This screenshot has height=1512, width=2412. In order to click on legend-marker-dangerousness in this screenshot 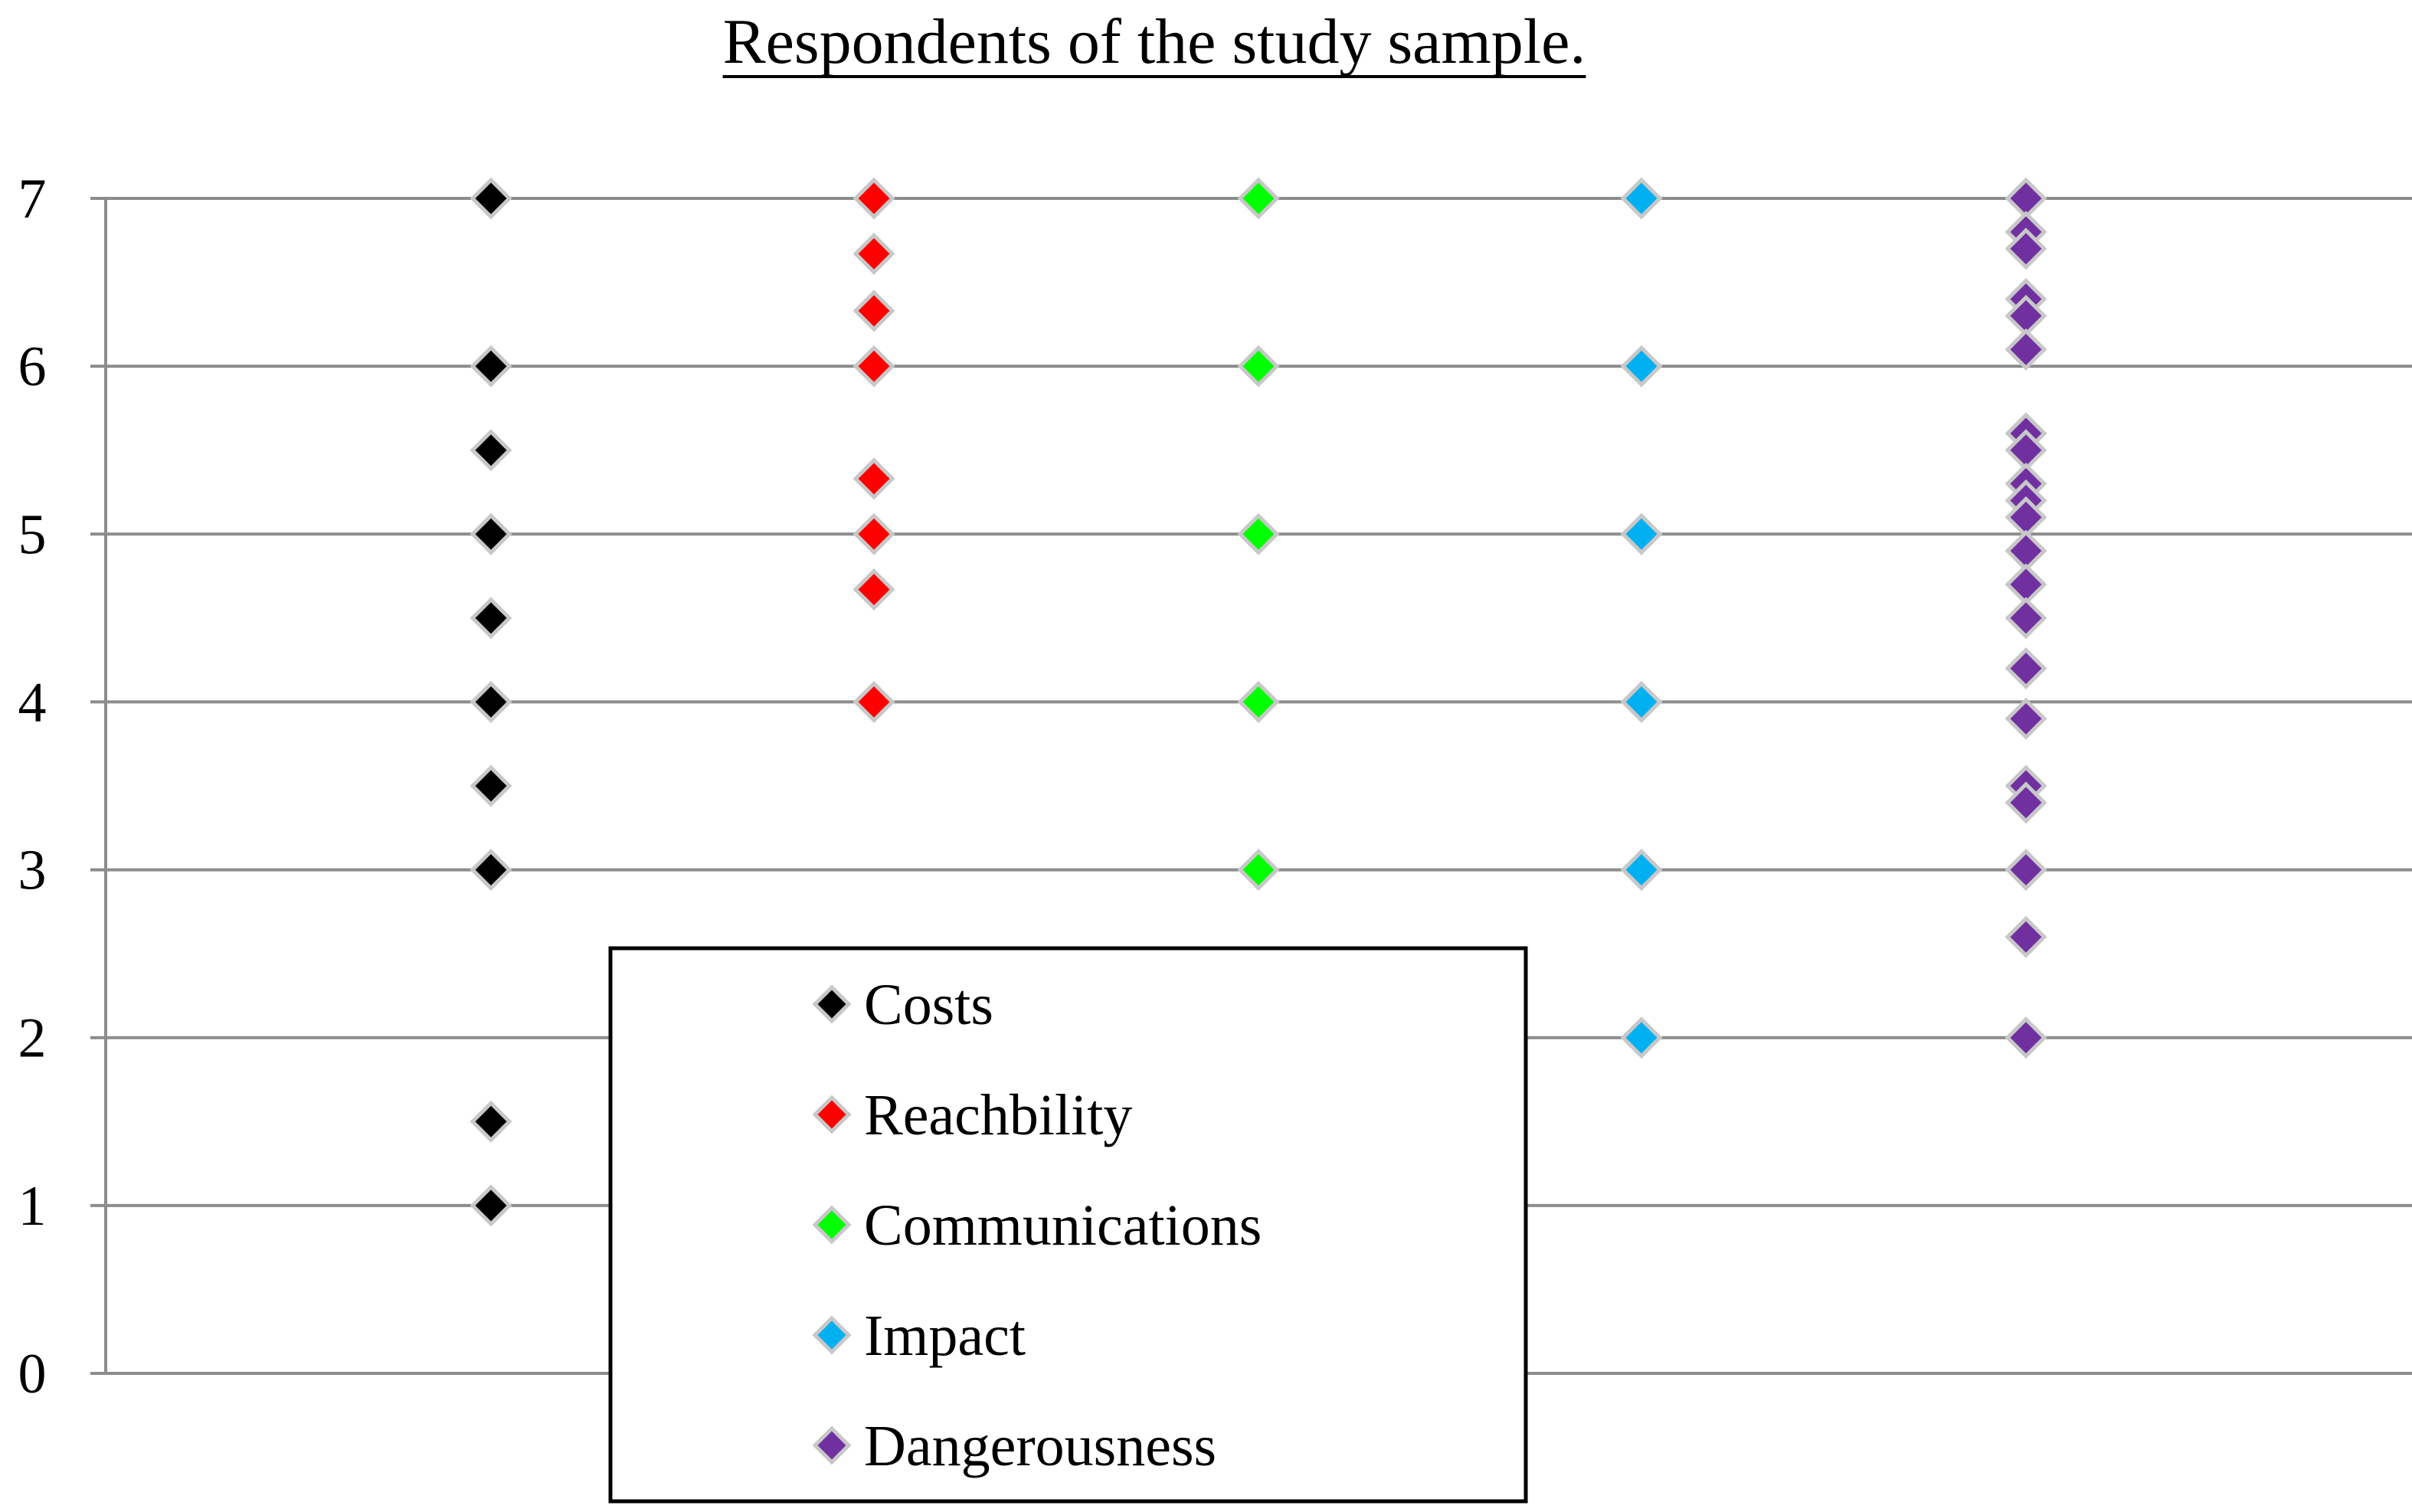, I will do `click(832, 1445)`.